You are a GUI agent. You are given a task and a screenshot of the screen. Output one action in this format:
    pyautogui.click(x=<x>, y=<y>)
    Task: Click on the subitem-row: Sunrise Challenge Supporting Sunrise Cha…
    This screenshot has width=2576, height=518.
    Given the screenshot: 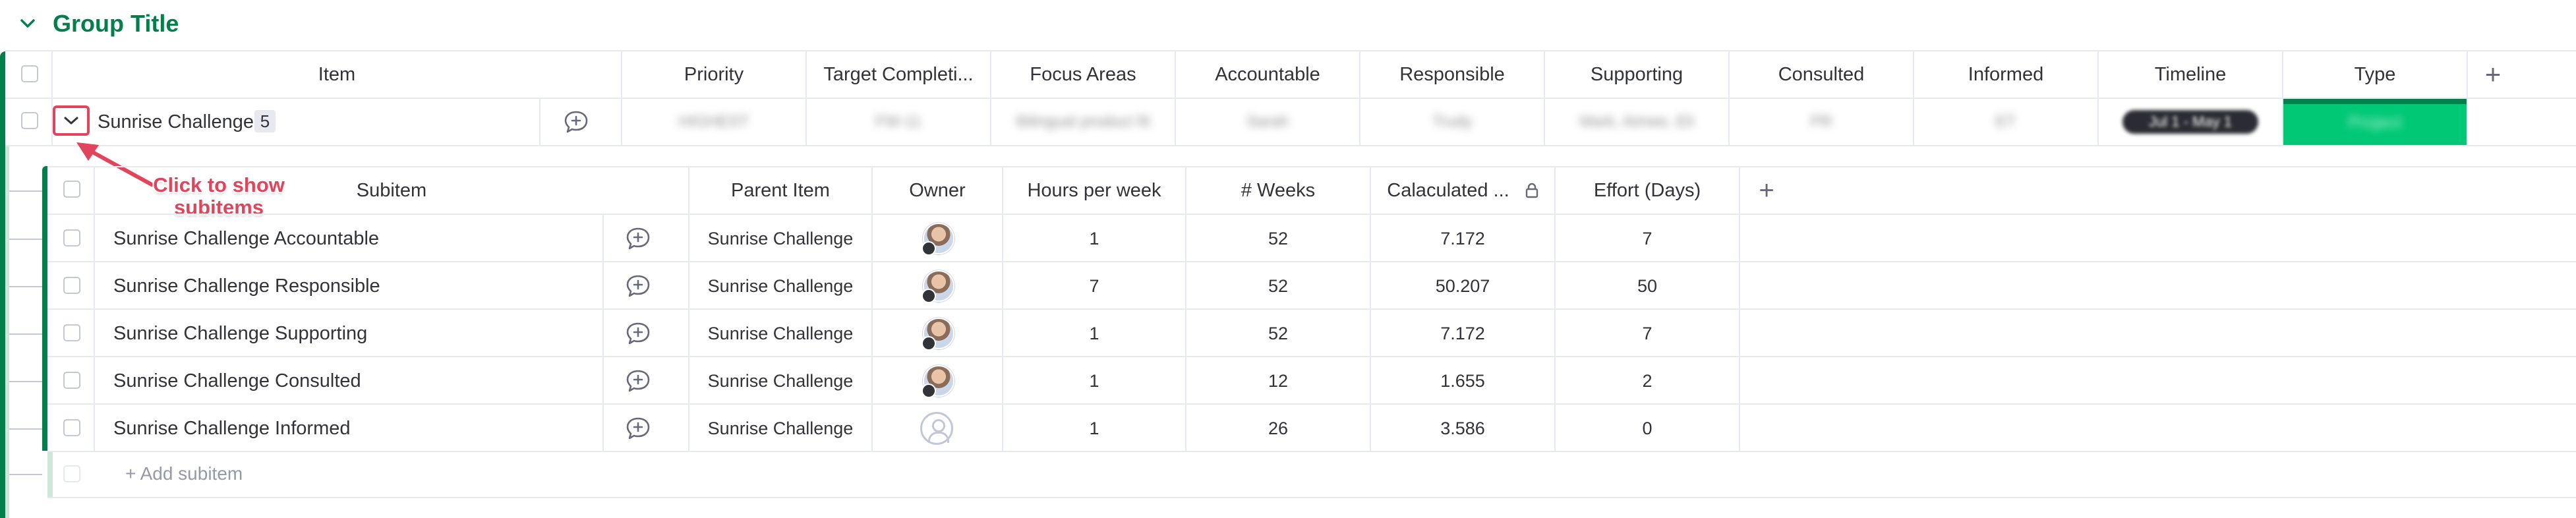 What is the action you would take?
    pyautogui.click(x=1311, y=333)
    